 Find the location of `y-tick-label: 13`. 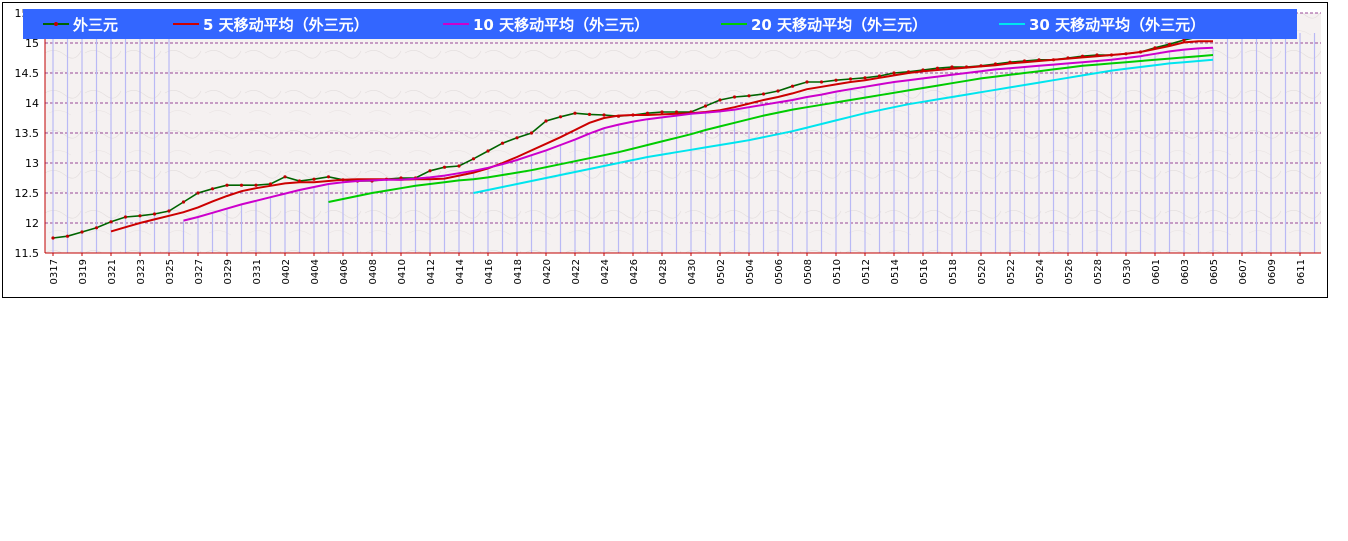

y-tick-label: 13 is located at coordinates (32, 163).